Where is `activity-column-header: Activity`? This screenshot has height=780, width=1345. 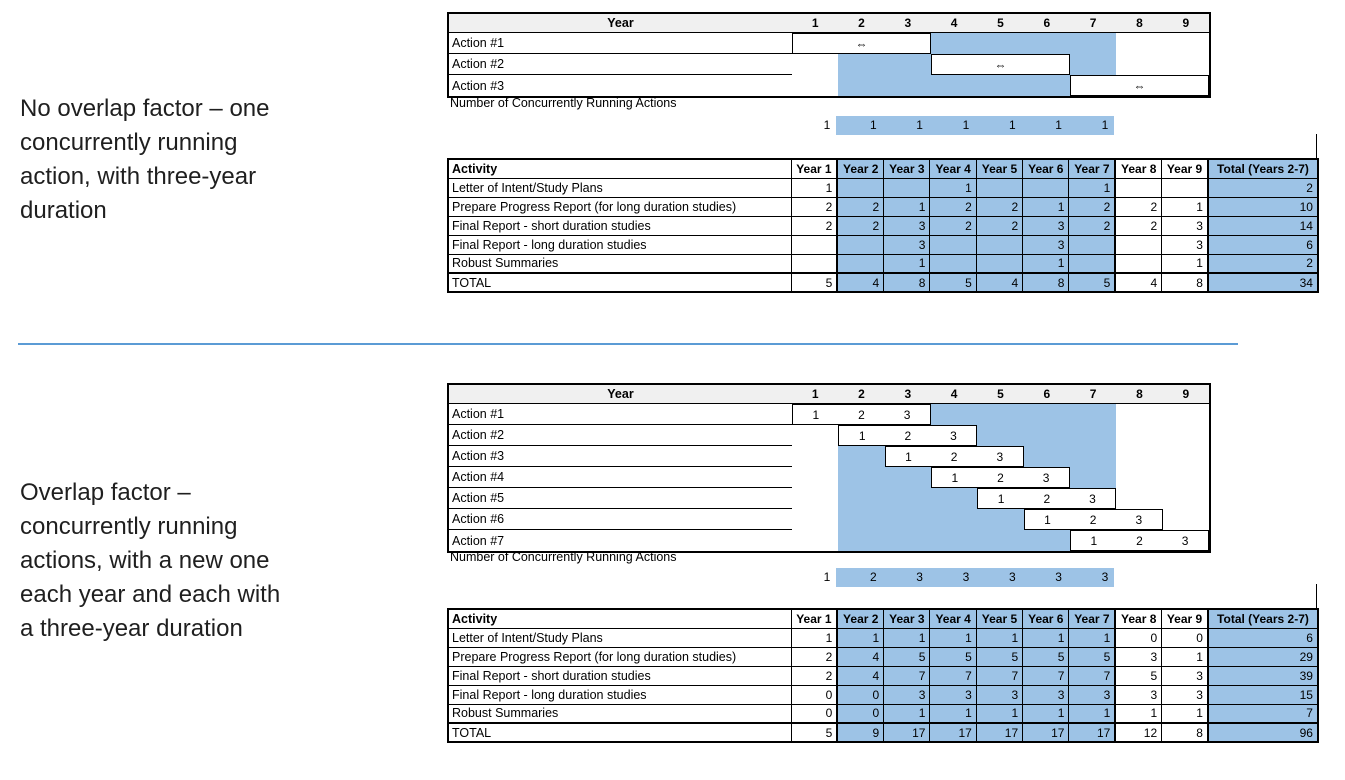
activity-column-header: Activity is located at coordinates (619, 168).